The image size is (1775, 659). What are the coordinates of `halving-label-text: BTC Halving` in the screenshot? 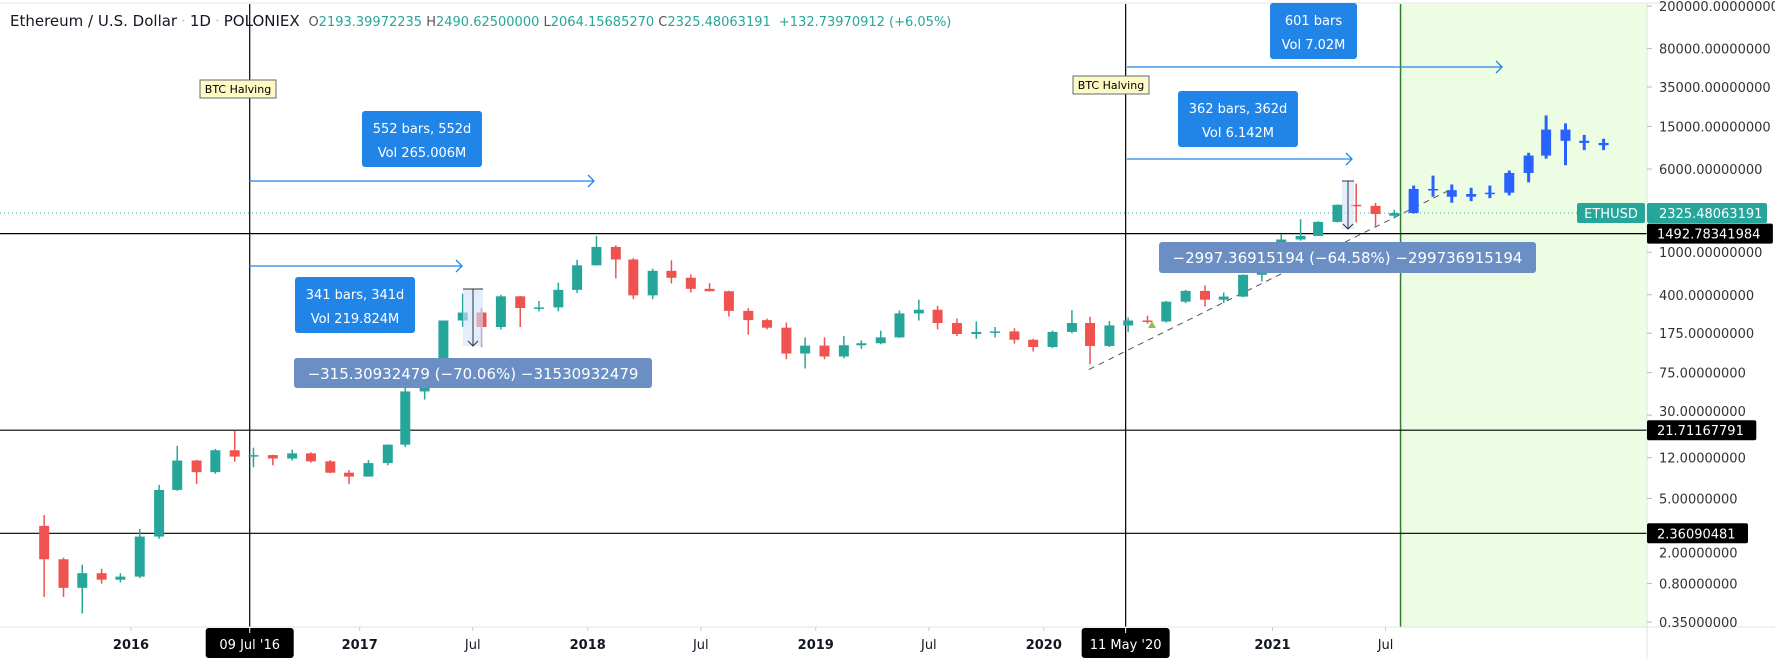 It's located at (1111, 85).